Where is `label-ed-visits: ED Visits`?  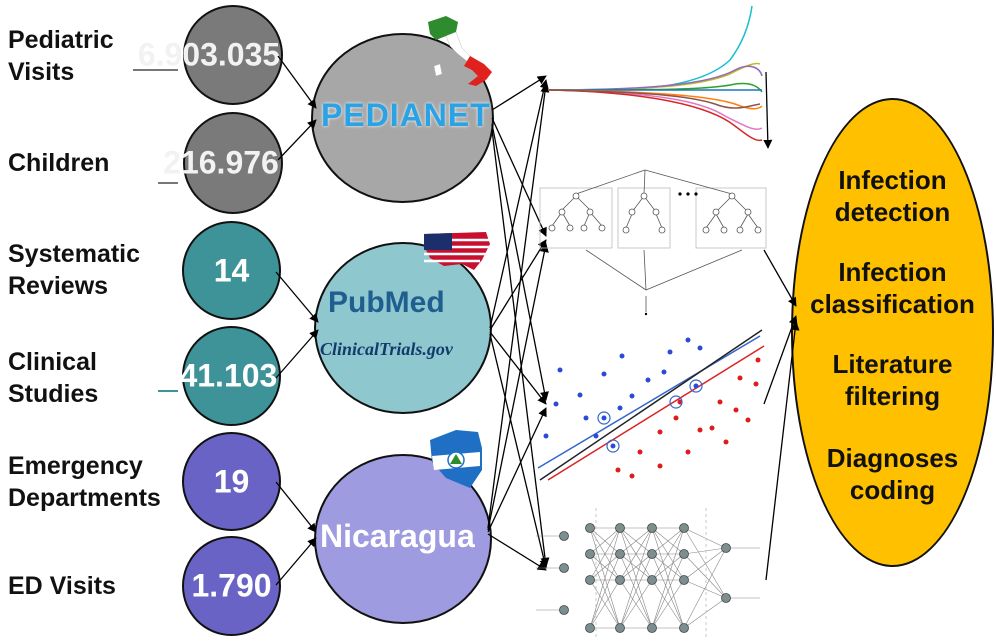 label-ed-visits: ED Visits is located at coordinates (62, 586).